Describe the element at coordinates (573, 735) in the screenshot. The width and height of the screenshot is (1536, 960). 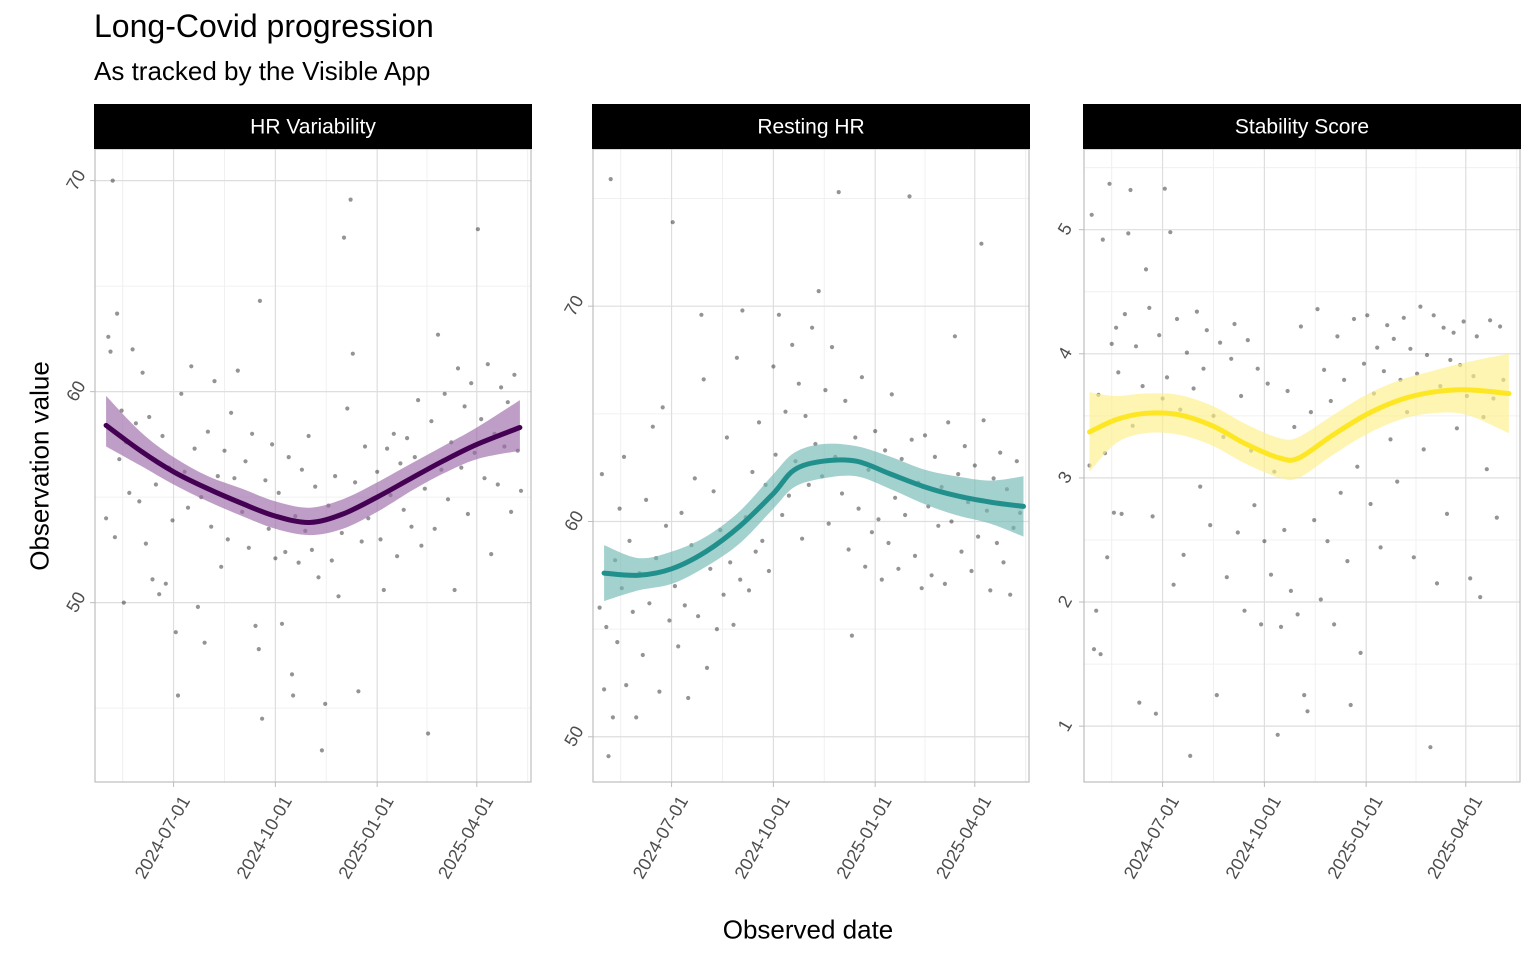
I see `y-tick-label: 50` at that location.